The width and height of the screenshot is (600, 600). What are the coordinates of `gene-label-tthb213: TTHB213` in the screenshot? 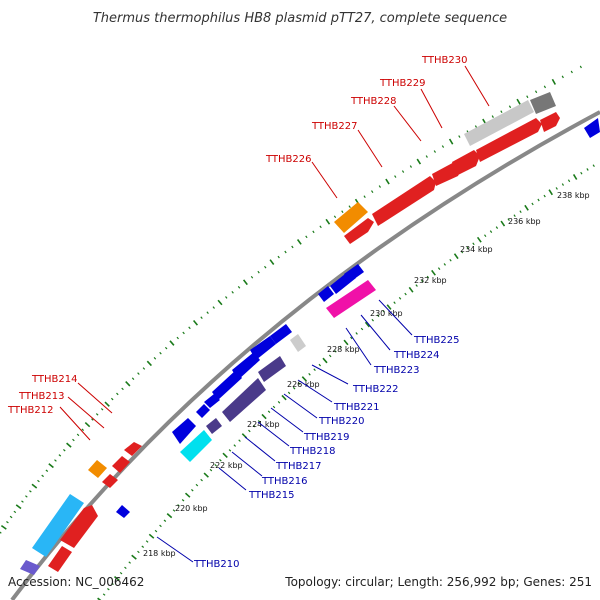 It's located at (41, 396).